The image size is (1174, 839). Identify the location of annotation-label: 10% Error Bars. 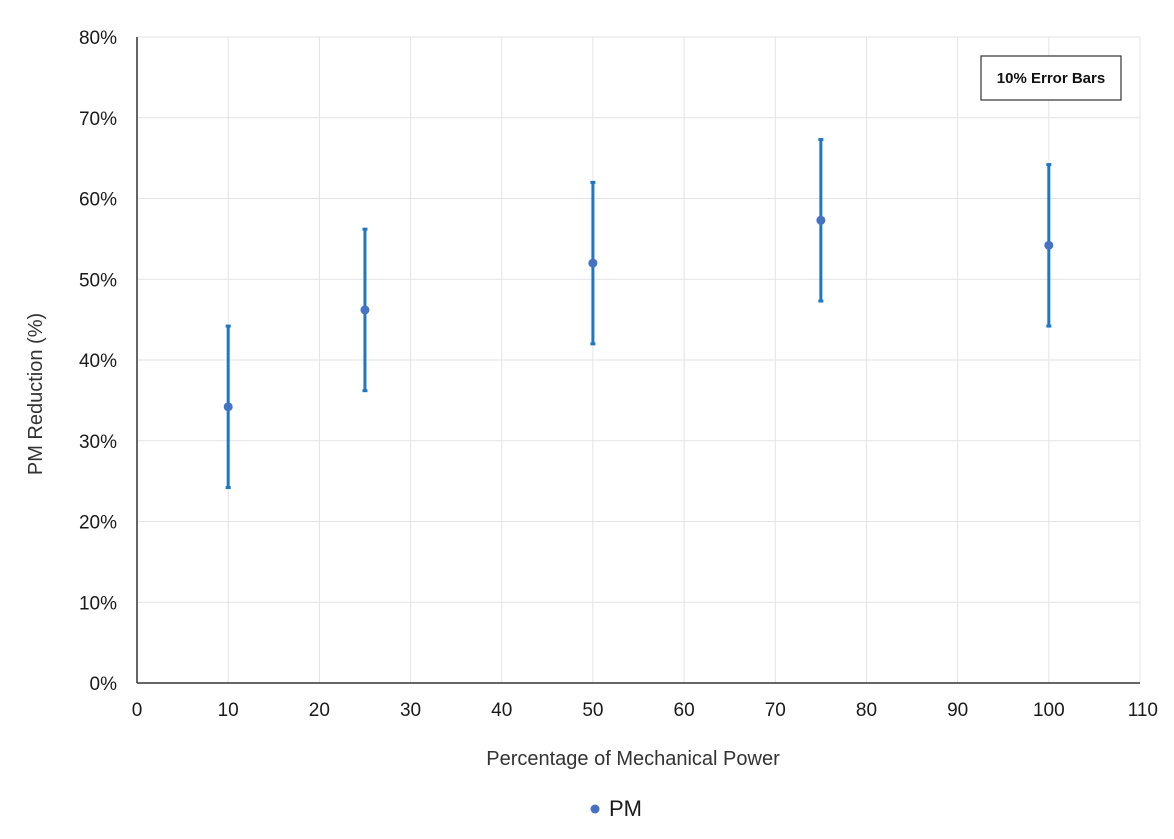
(1051, 78).